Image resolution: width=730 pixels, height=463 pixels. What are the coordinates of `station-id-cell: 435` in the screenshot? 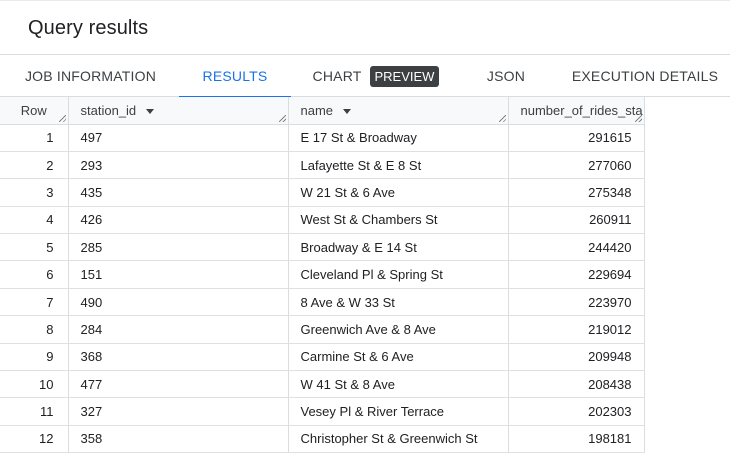 It's located at (178, 192).